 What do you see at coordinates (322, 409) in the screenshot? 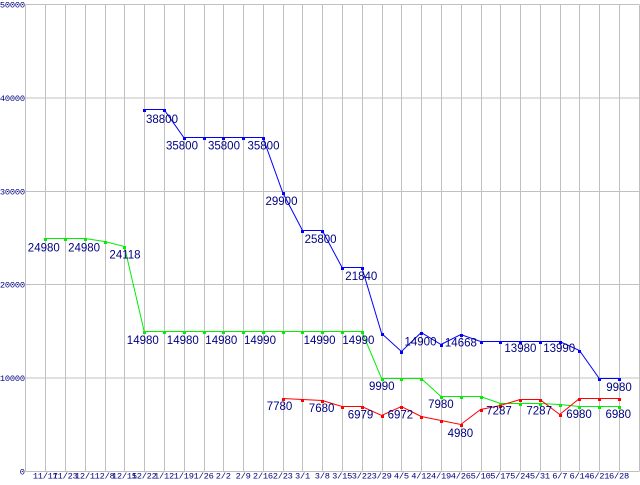
I see `svg-text: 7680` at bounding box center [322, 409].